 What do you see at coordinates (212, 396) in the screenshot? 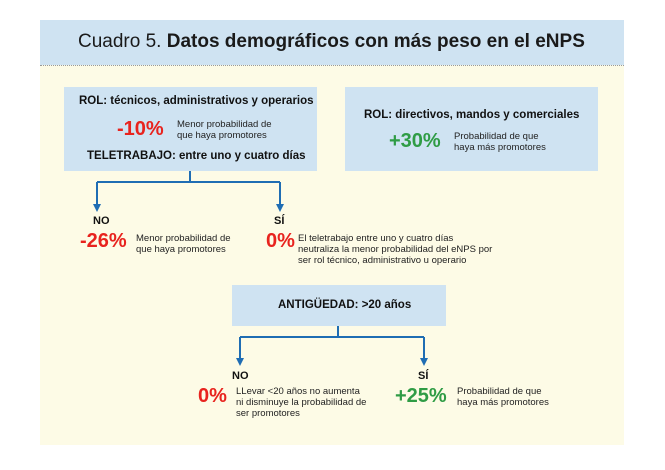
I see `branch2-no-value: 0%` at bounding box center [212, 396].